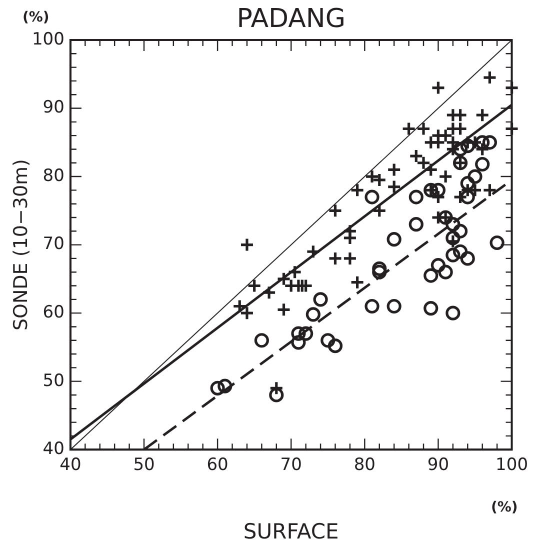 This screenshot has width=534, height=550. Describe the element at coordinates (291, 19) in the screenshot. I see `chart-title: PADANG` at that location.